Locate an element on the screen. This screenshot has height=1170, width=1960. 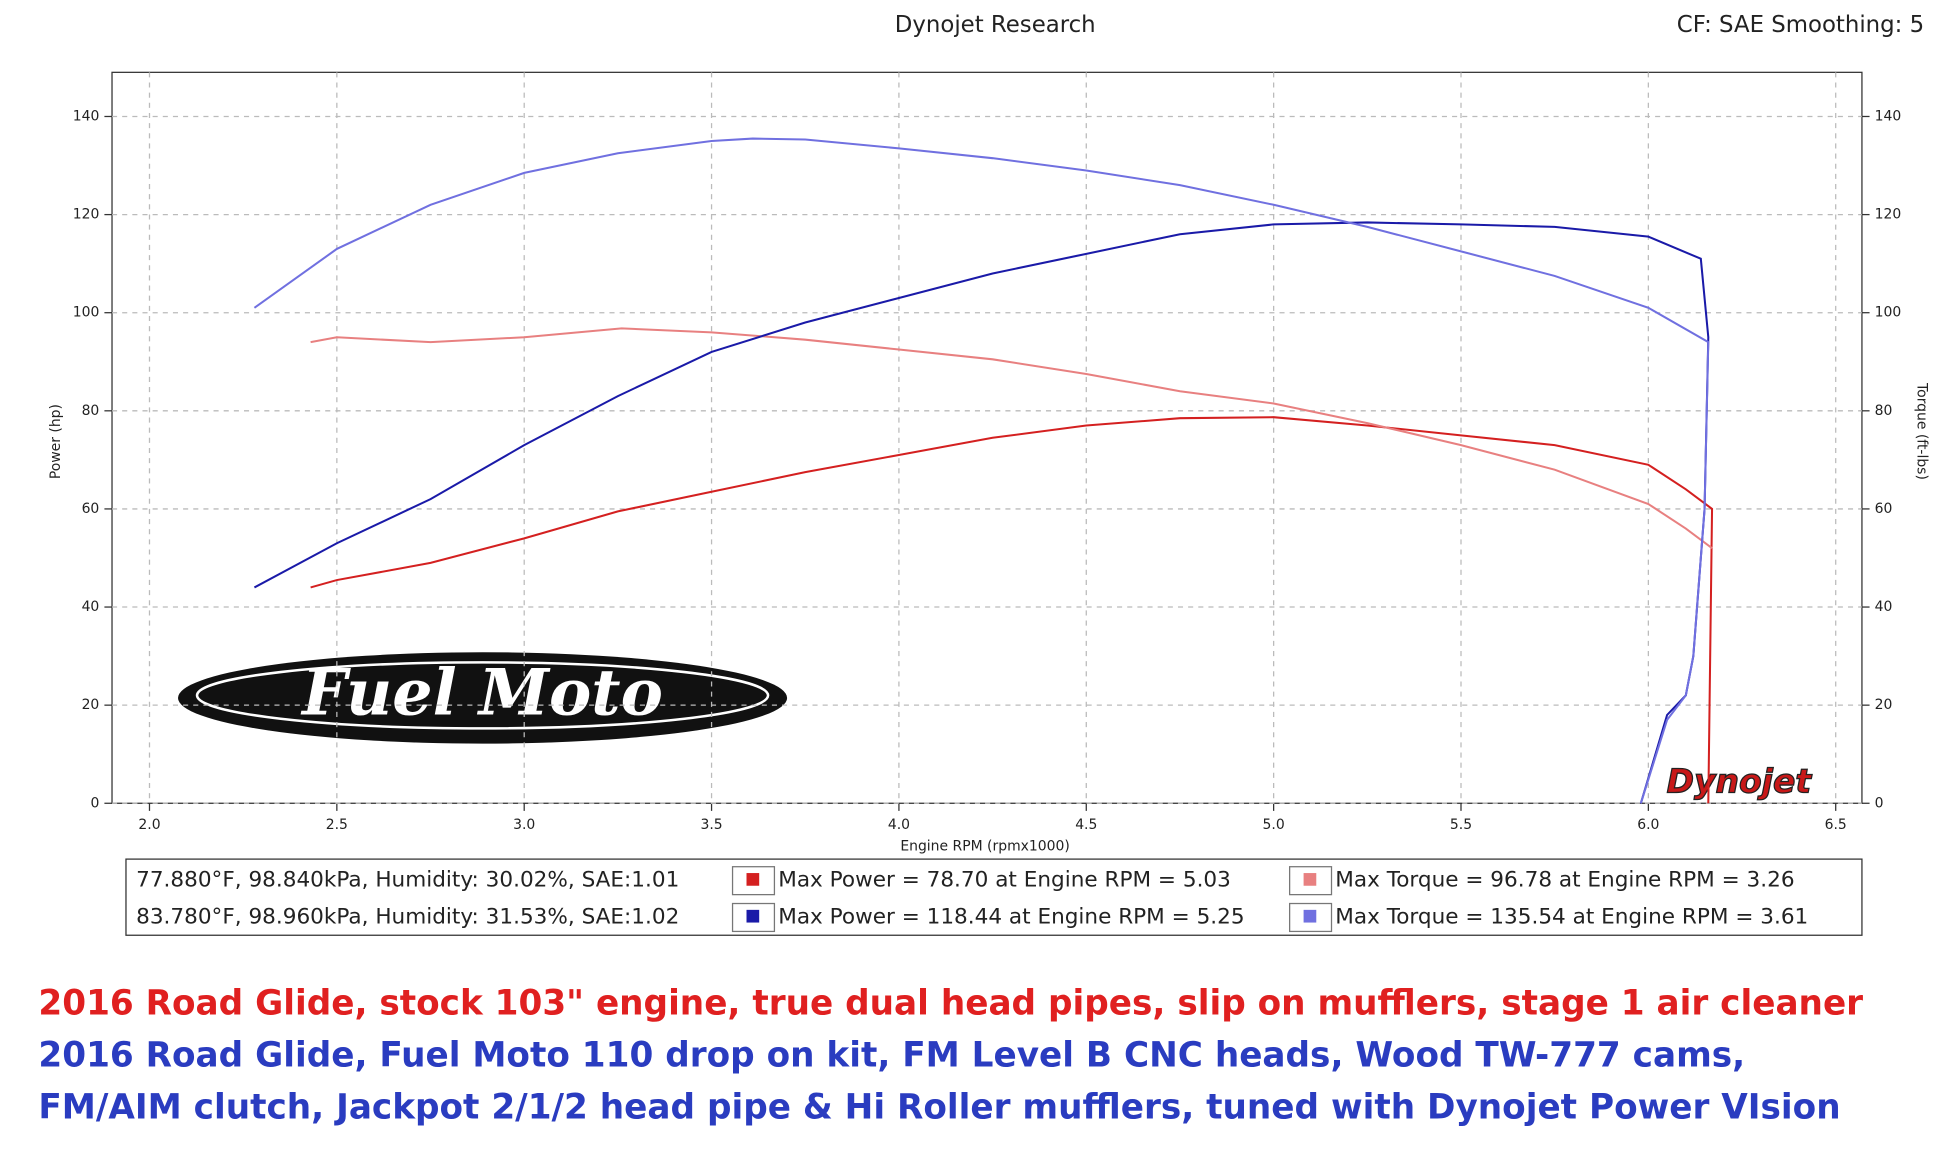
x-tick-label: 2.0 is located at coordinates (149, 825).